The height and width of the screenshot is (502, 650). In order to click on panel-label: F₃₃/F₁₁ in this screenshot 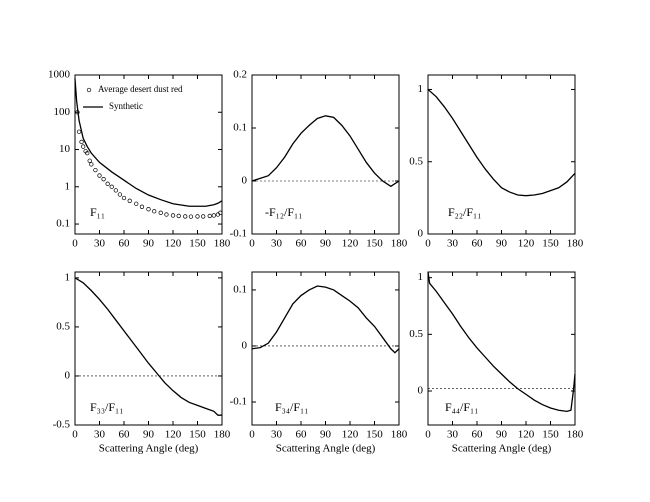, I will do `click(106, 407)`.